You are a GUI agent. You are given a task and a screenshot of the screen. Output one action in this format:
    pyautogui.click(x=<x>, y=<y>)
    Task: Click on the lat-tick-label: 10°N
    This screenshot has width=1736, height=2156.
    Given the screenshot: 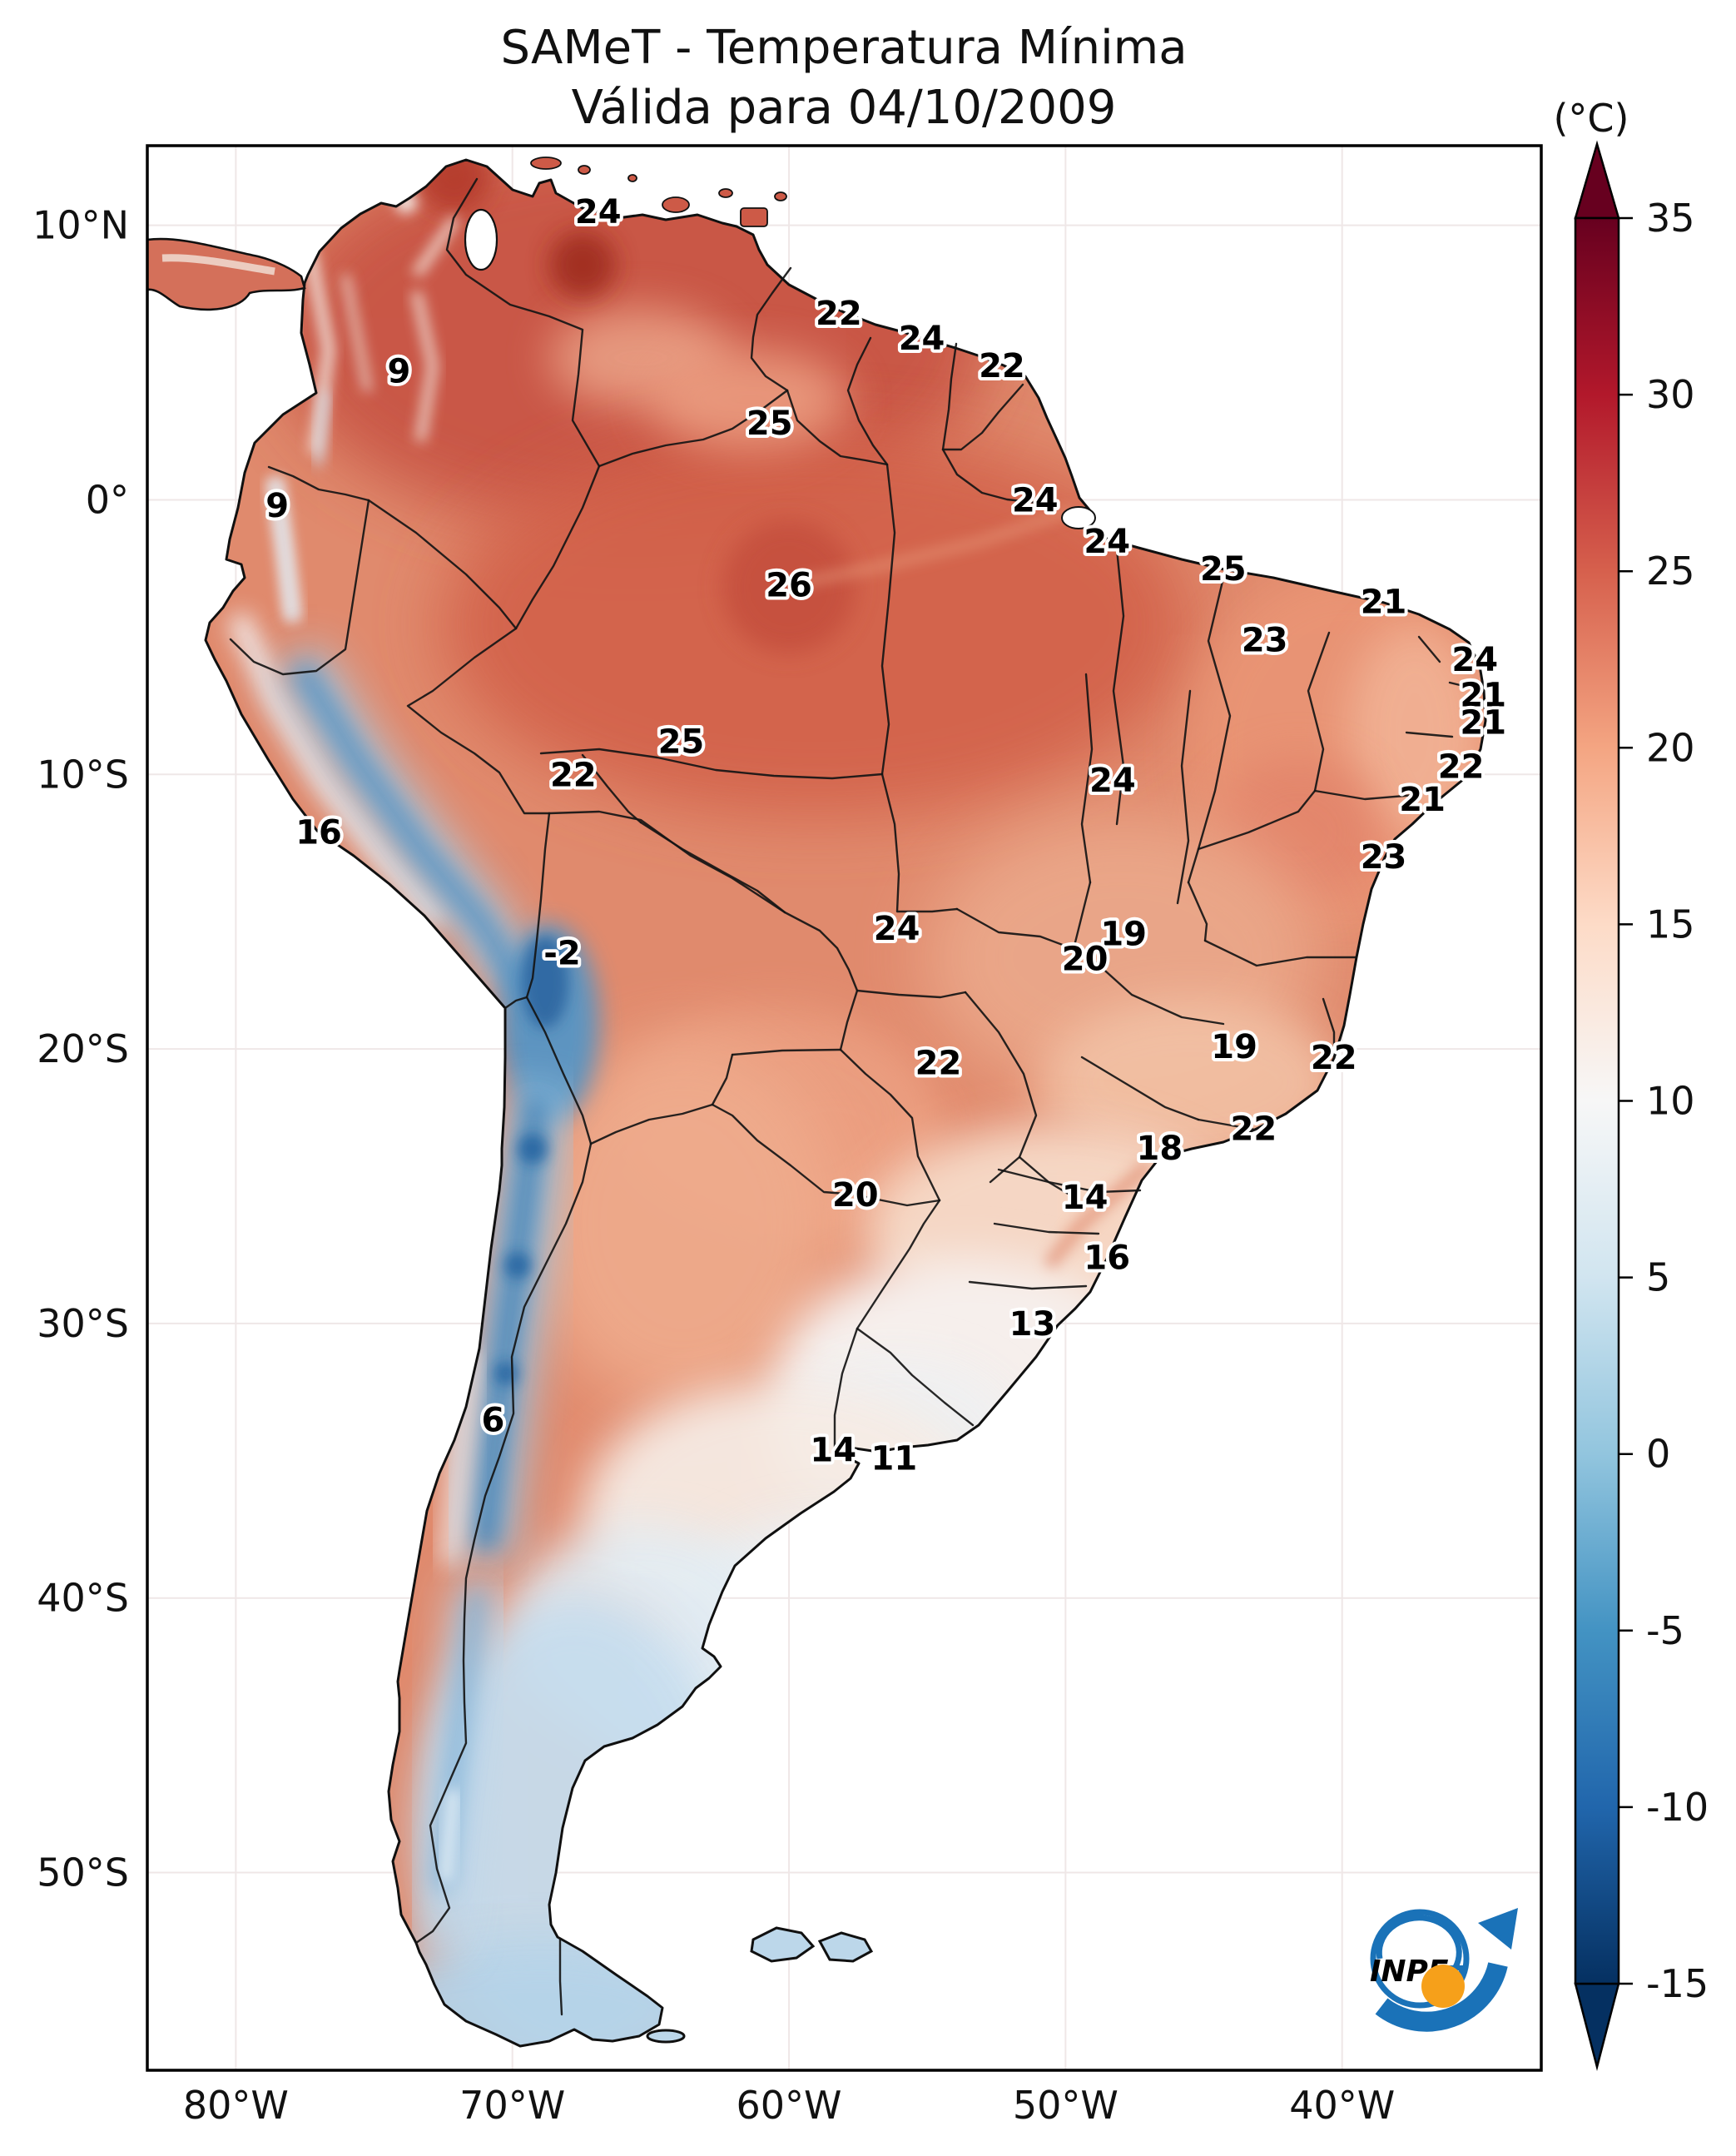 What is the action you would take?
    pyautogui.click(x=80, y=226)
    